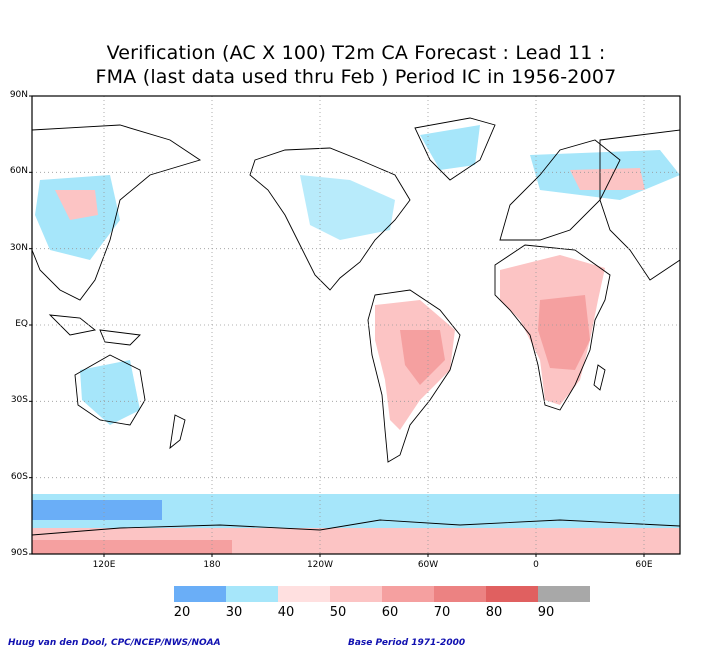 Image resolution: width=712 pixels, height=650 pixels. Describe the element at coordinates (21, 324) in the screenshot. I see `lat-label: EQ` at that location.